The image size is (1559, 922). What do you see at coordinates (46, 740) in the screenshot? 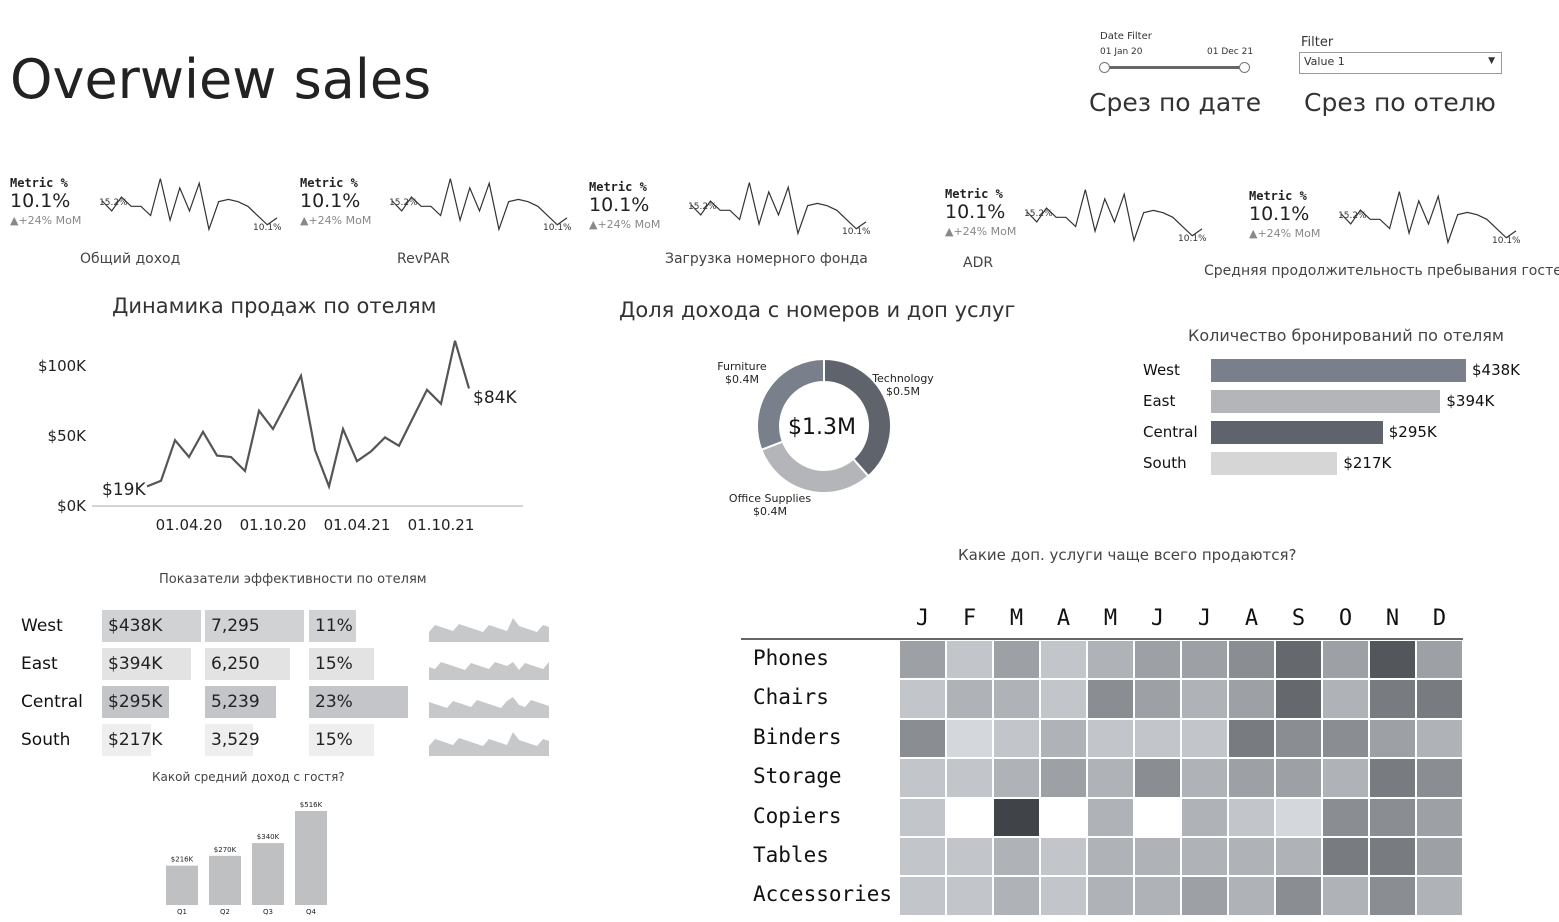
I see `performance-row-name: South` at bounding box center [46, 740].